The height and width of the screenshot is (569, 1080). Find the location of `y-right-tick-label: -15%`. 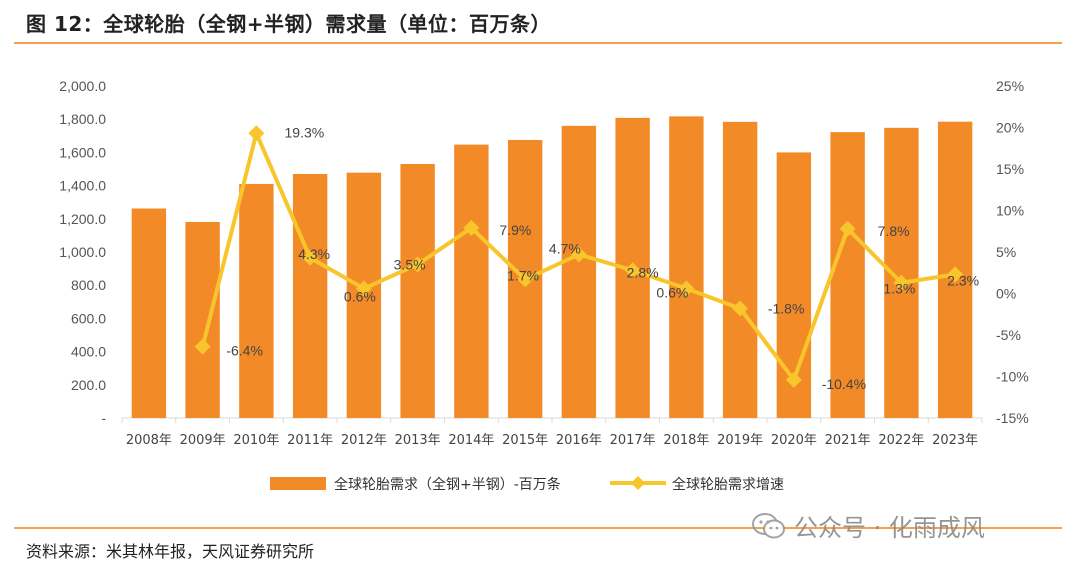

y-right-tick-label: -15% is located at coordinates (1012, 418).